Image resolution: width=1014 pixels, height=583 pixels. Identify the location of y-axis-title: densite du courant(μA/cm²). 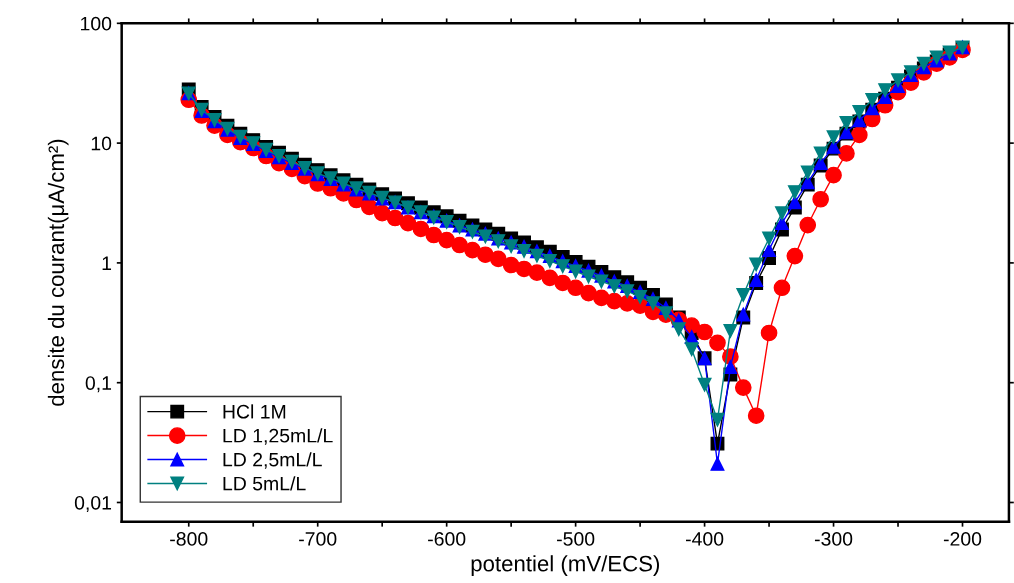
(58, 272).